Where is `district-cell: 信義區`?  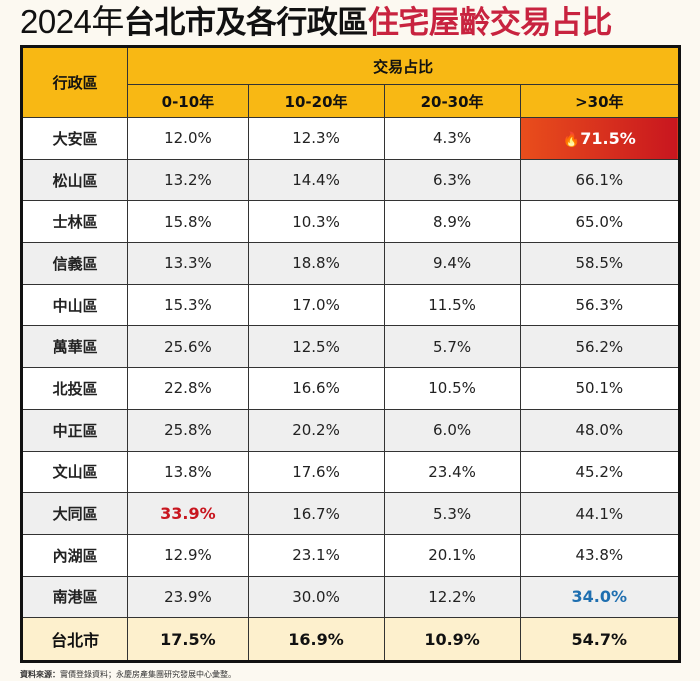
district-cell: 信義區 is located at coordinates (74, 263).